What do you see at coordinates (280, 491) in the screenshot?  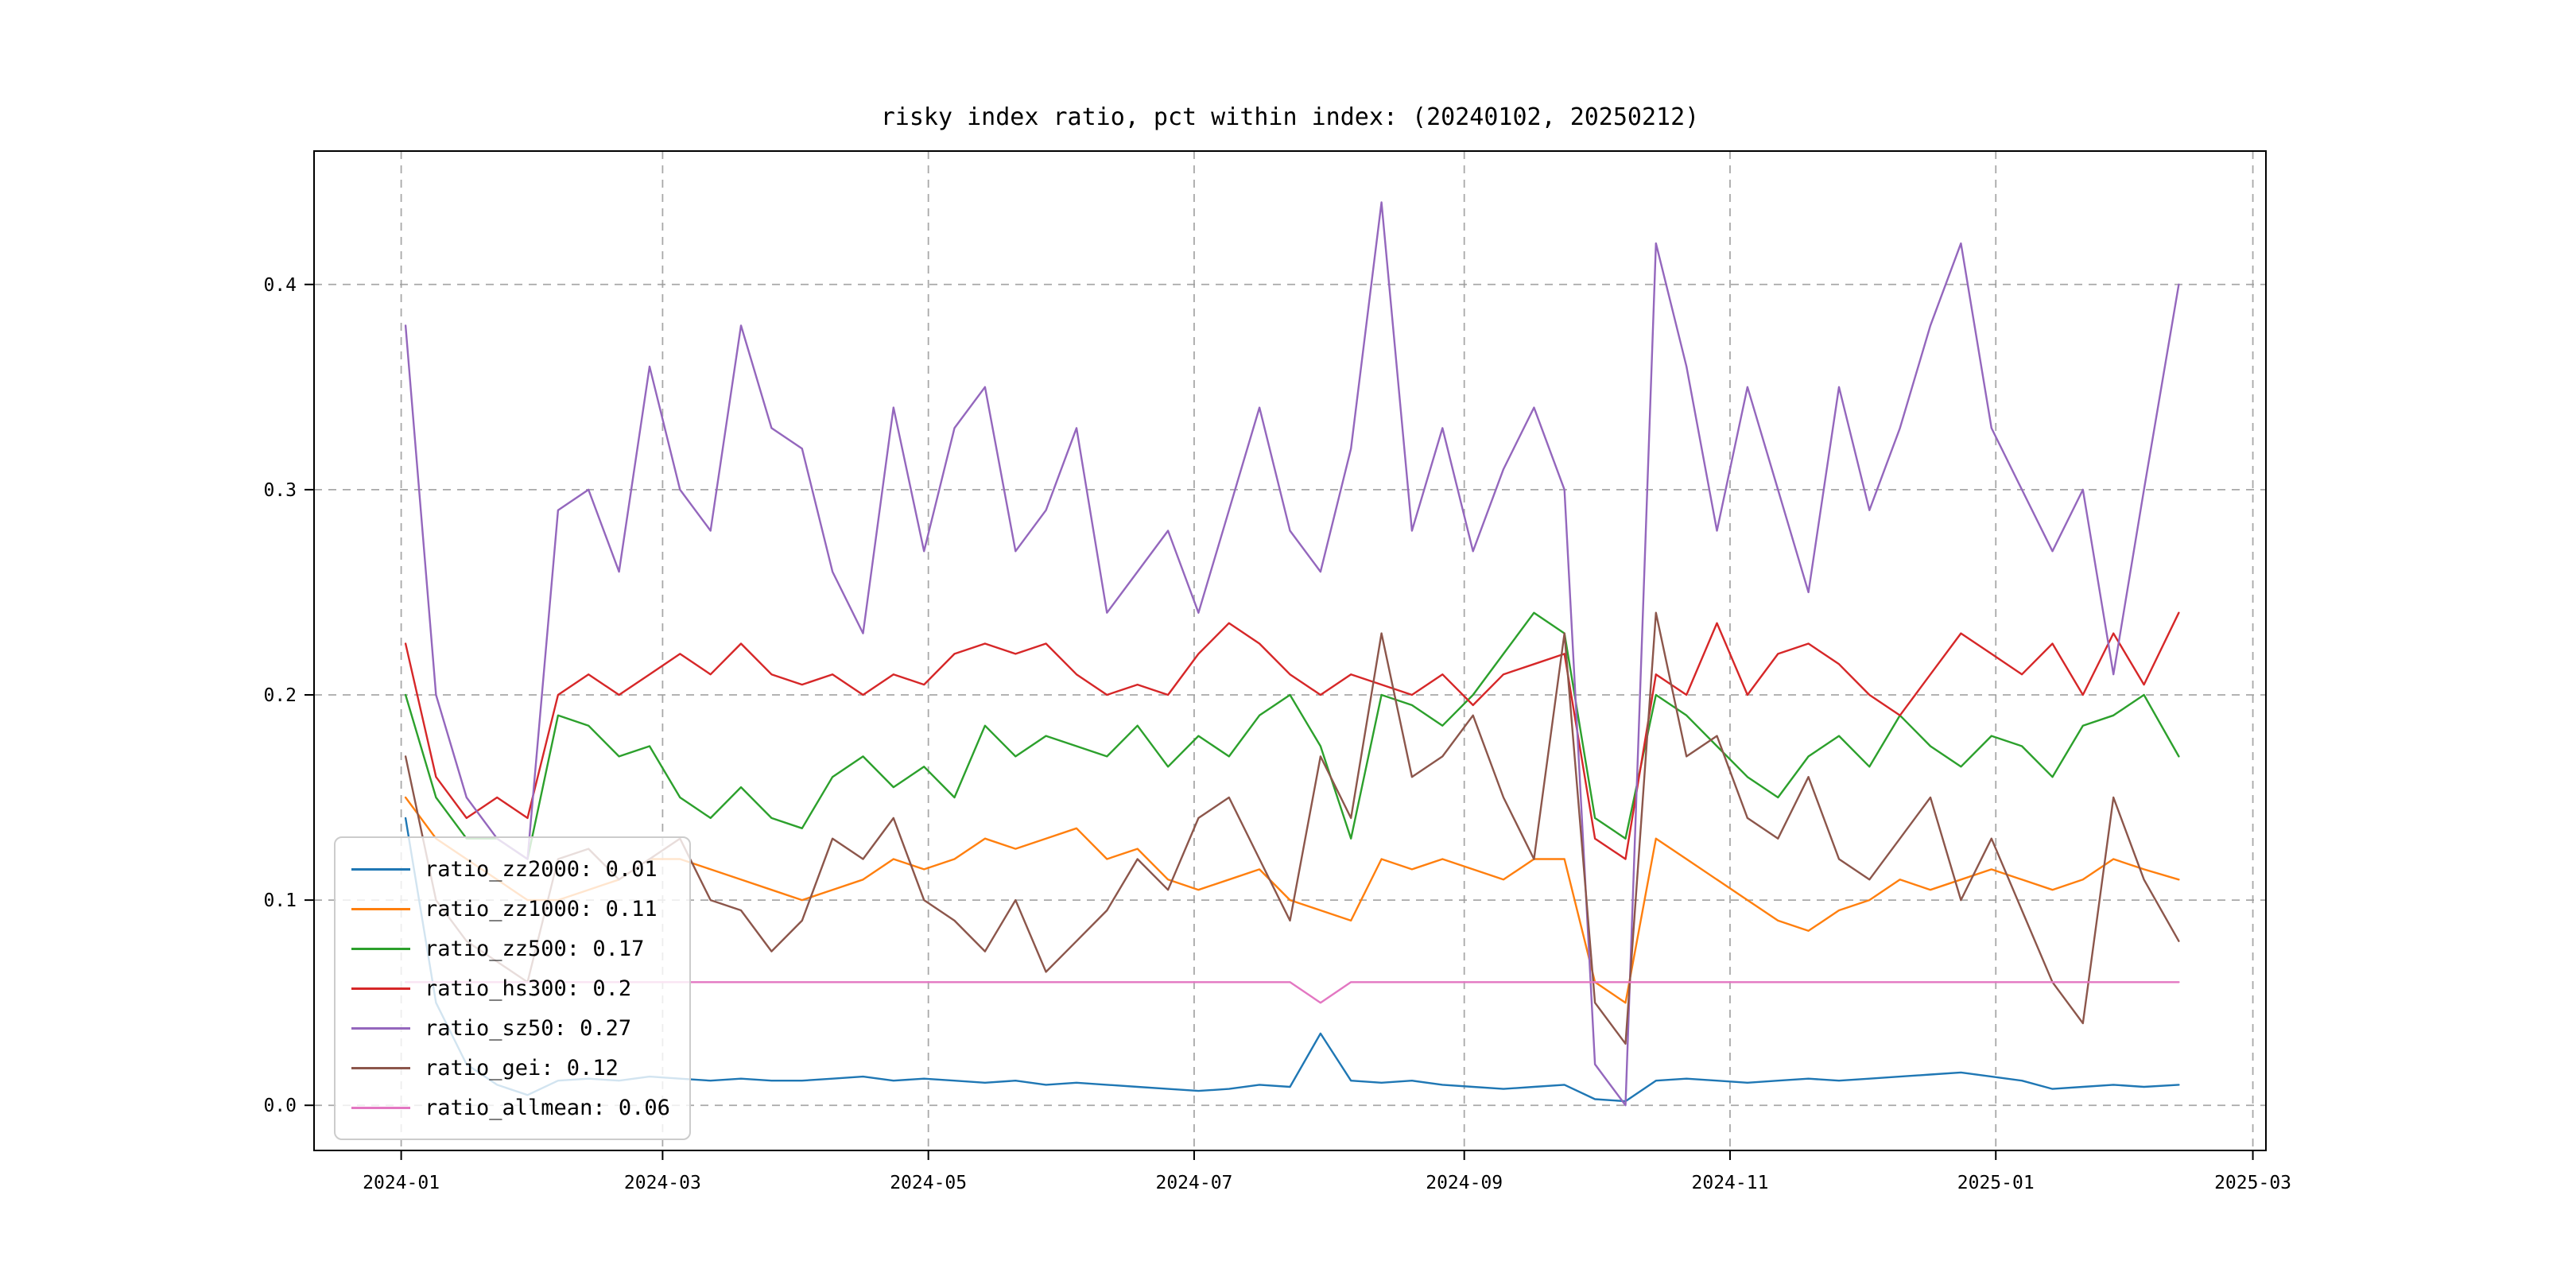 I see `y-tick-label: 0.3` at bounding box center [280, 491].